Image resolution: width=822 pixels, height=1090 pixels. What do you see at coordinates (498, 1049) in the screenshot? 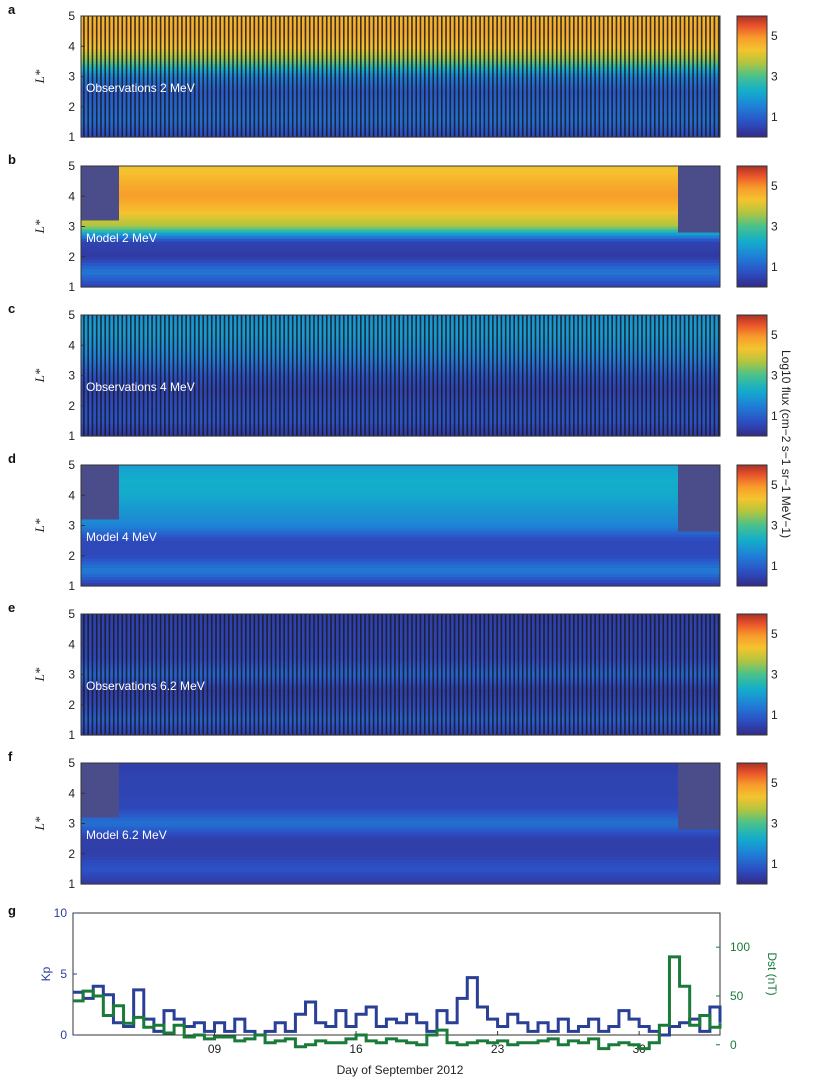
I see `x-tick-label: 23` at bounding box center [498, 1049].